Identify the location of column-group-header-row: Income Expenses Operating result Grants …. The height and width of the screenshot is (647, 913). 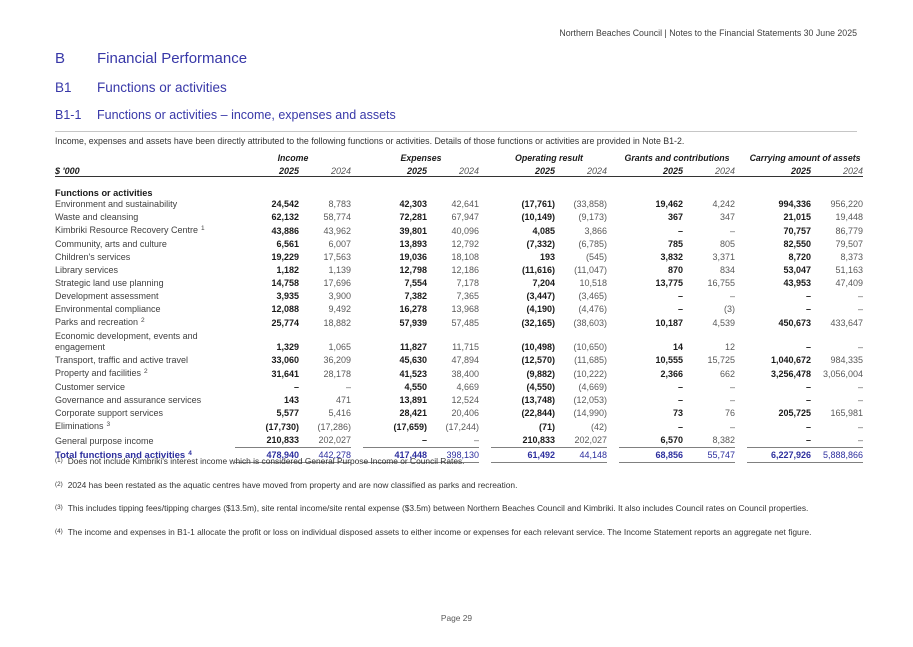
(459, 157).